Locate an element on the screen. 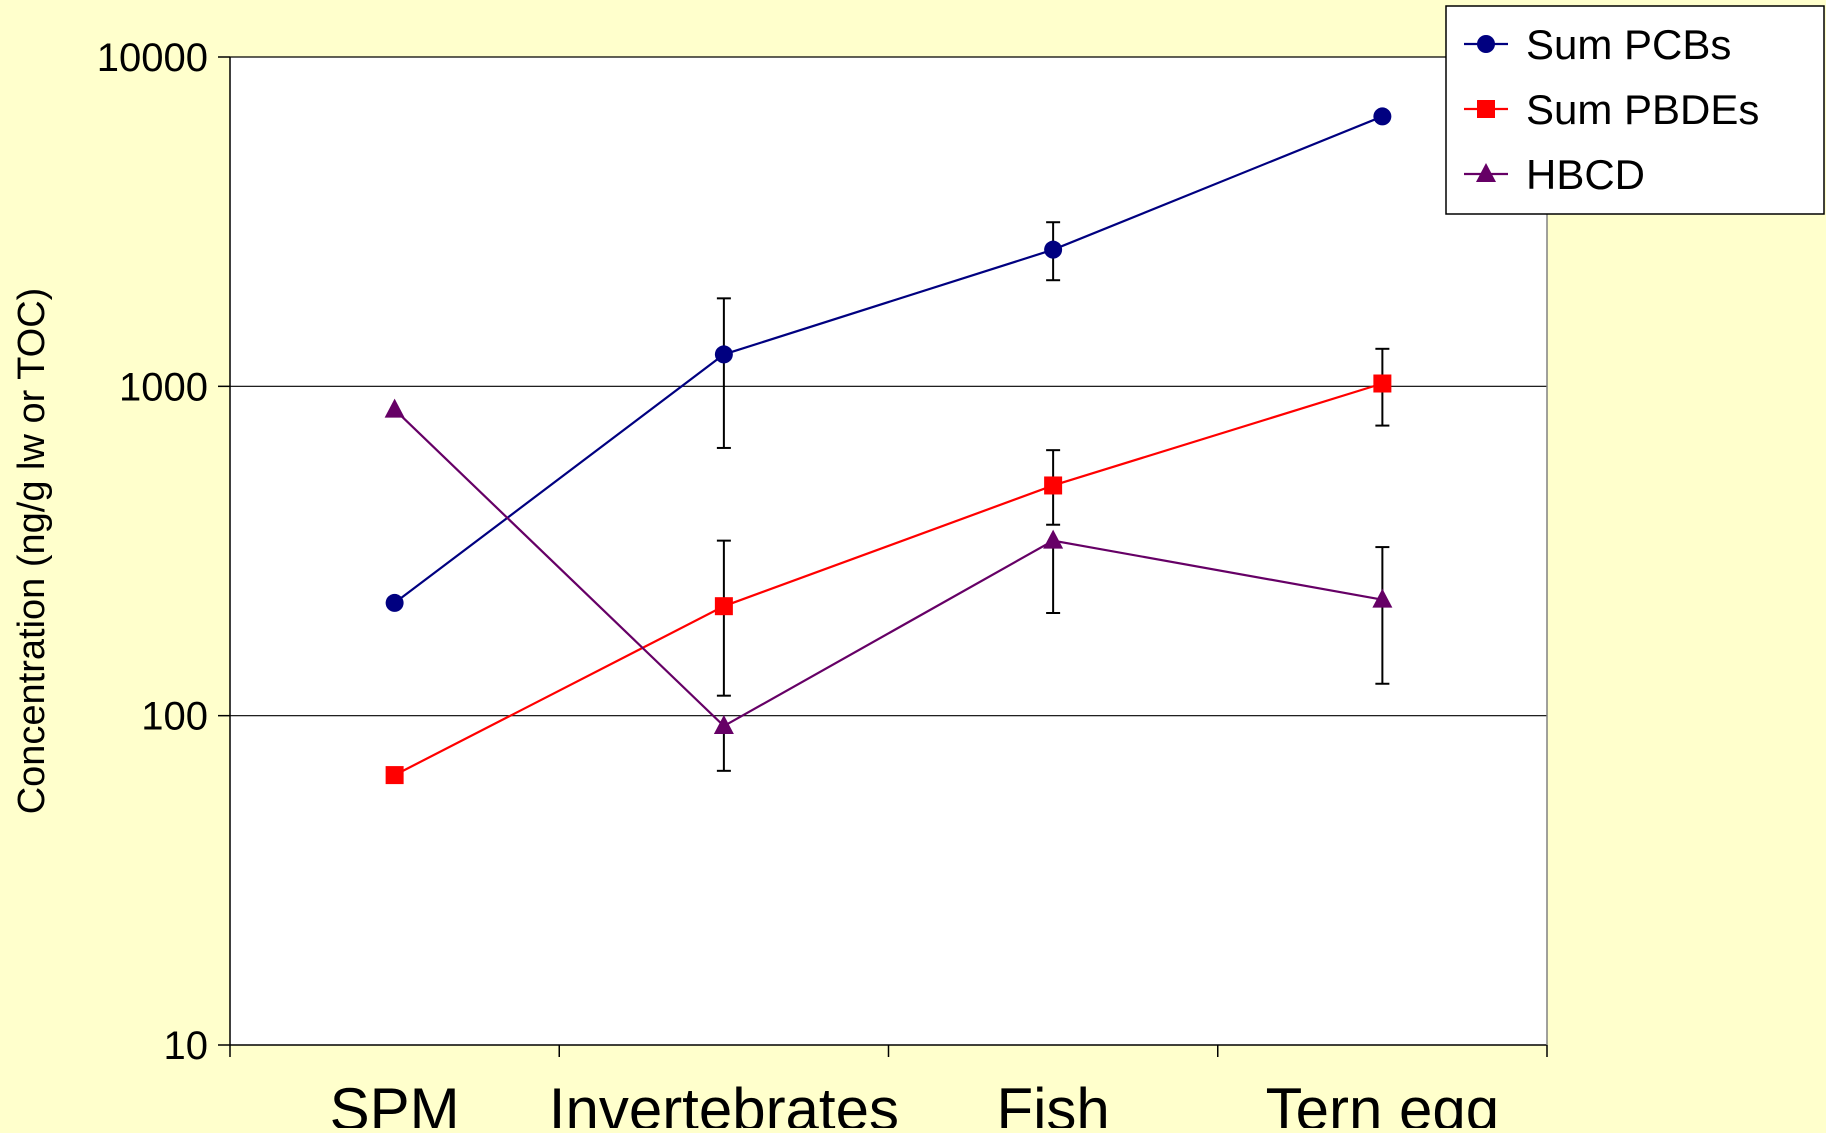 Image resolution: width=1826 pixels, height=1133 pixels. y-tick-label: 10000 is located at coordinates (152, 58).